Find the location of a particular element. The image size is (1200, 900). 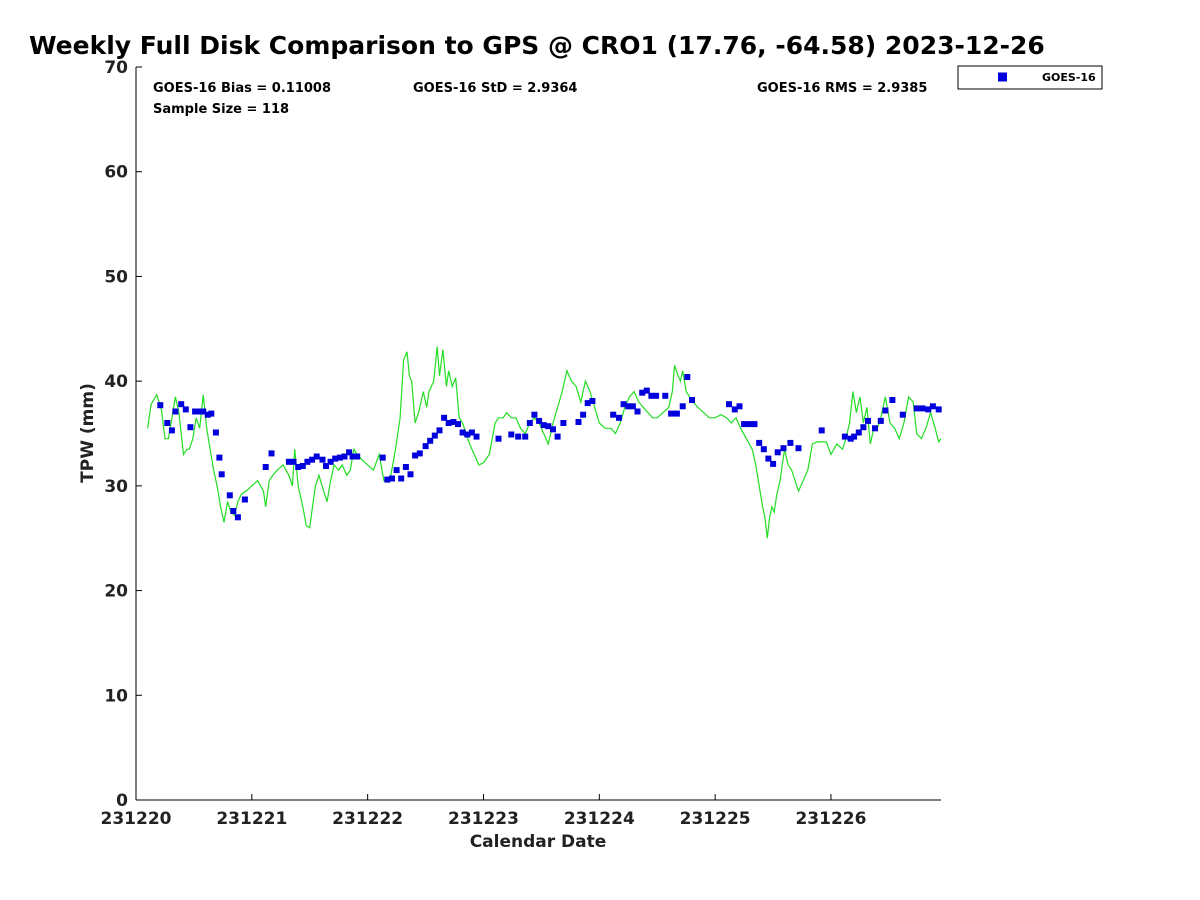

gps-series-line is located at coordinates (544, 442).